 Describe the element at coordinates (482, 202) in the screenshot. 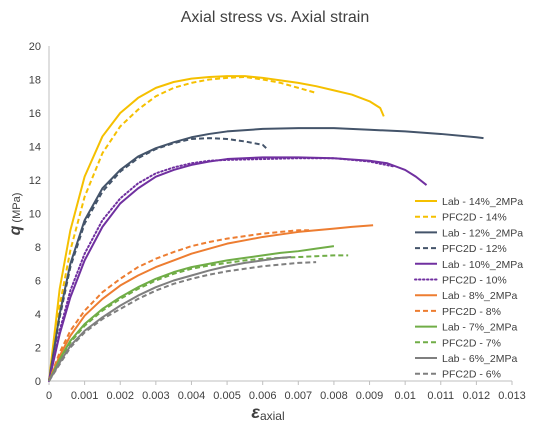

I see `legend-label: Lab - 14%_2MPa` at that location.